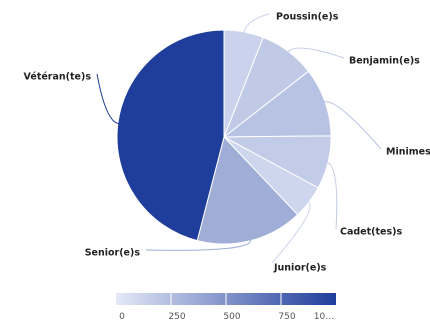  I want to click on color-axis-tick-label-0: 0, so click(122, 317).